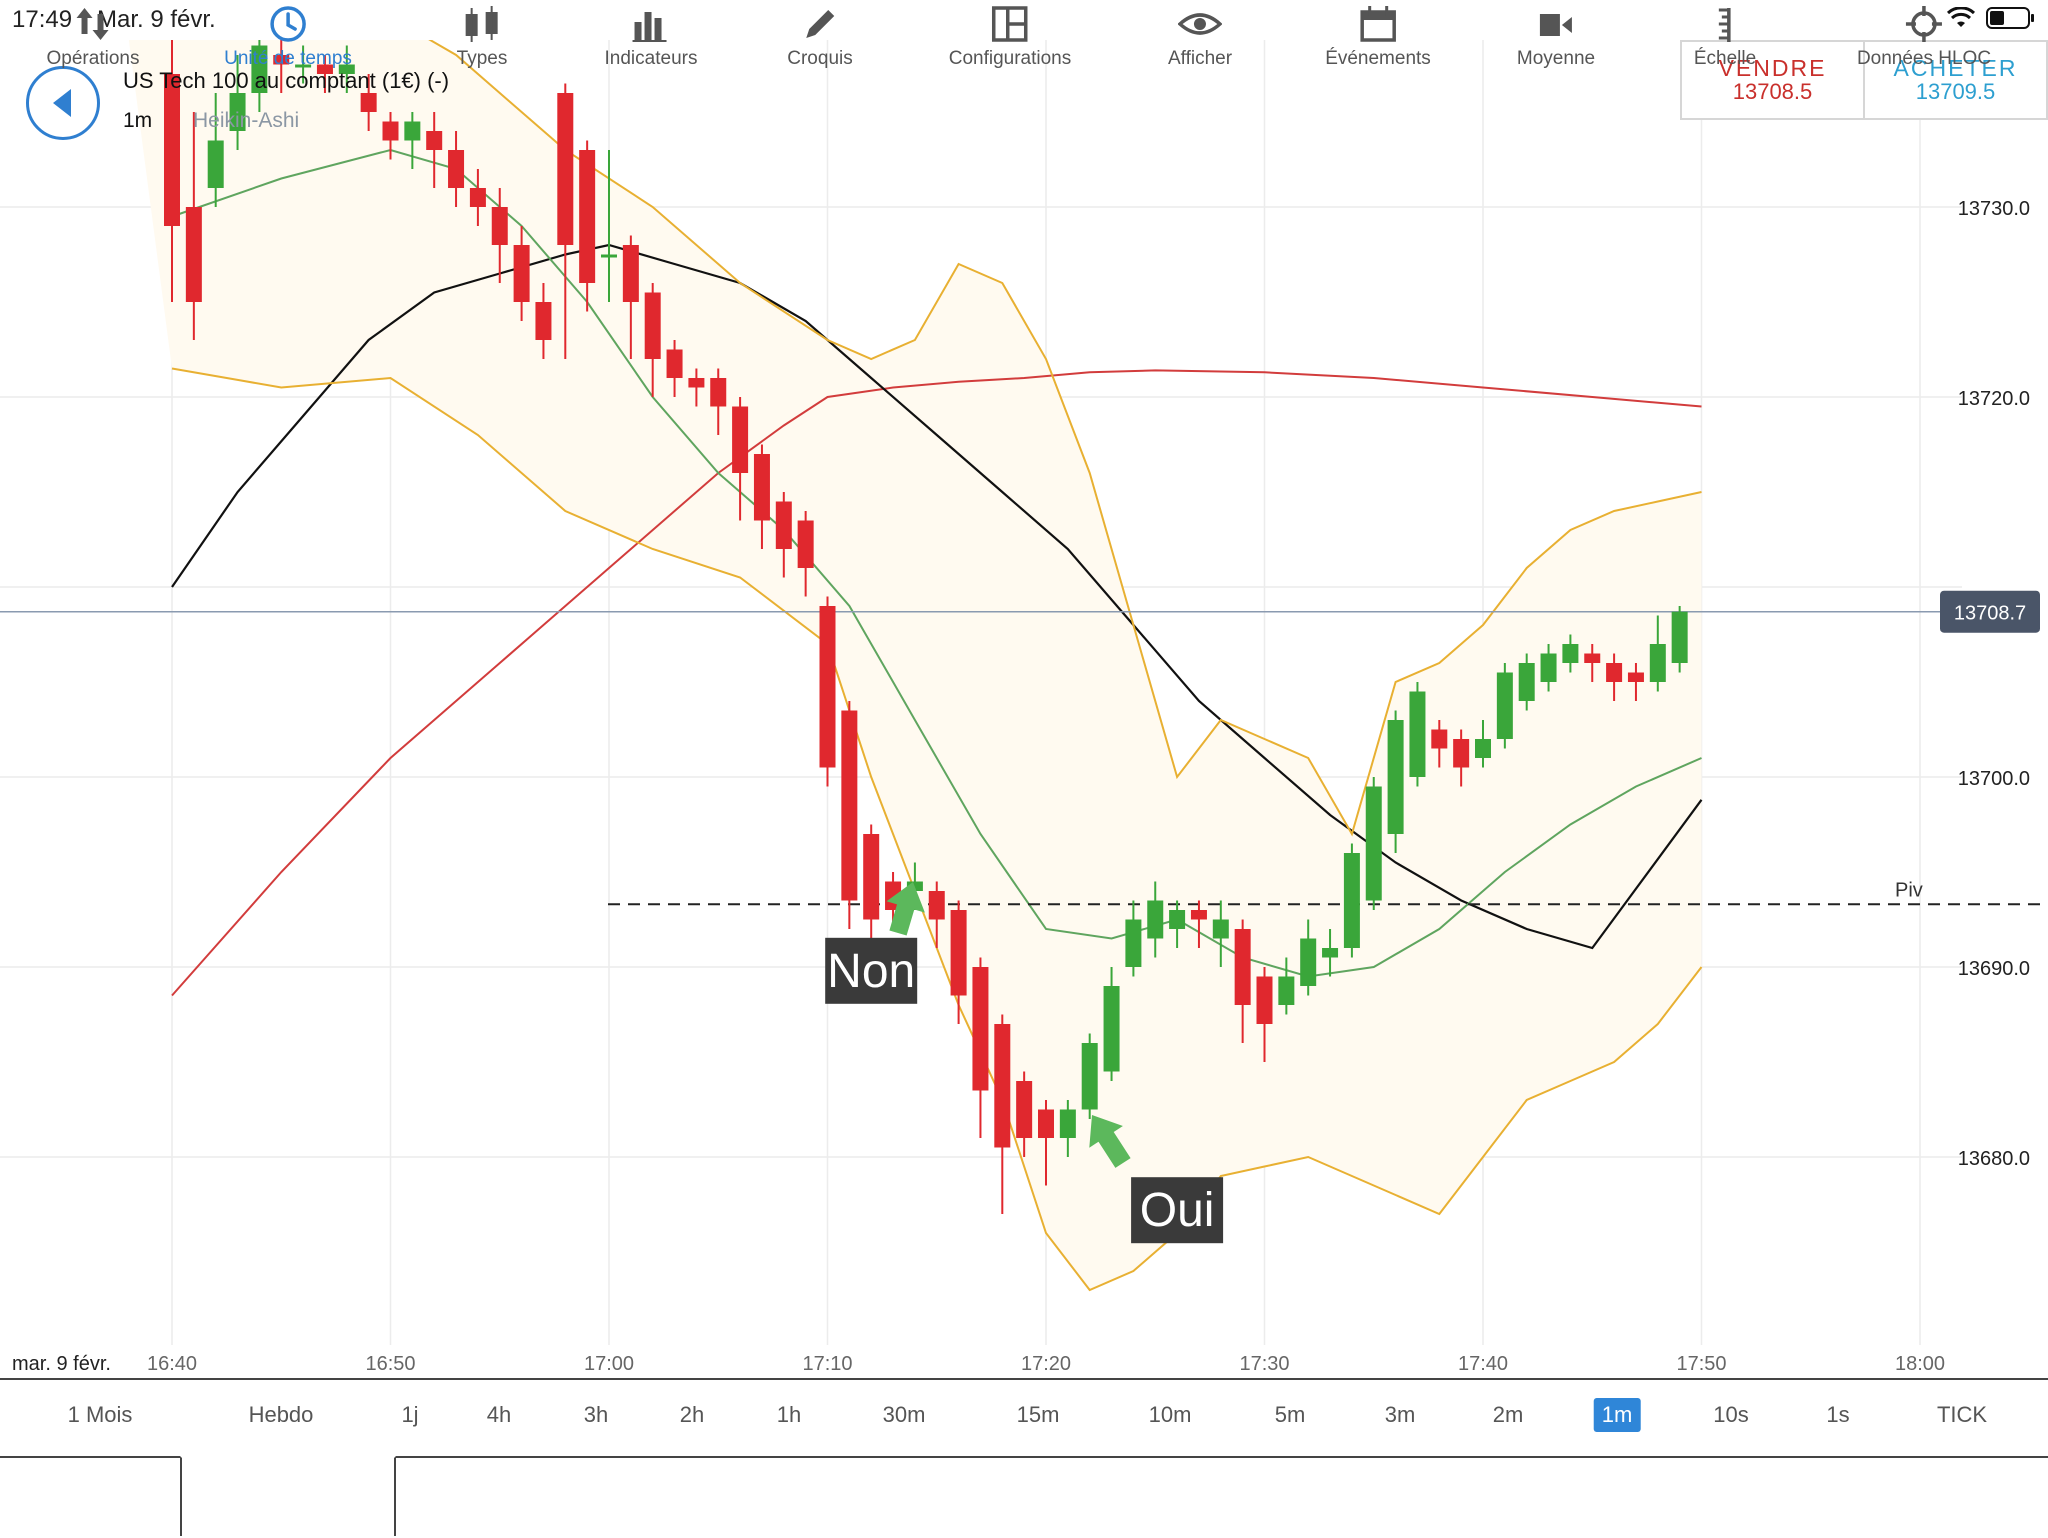 This screenshot has width=2048, height=1538. Describe the element at coordinates (482, 58) in the screenshot. I see `tool-types-label: Types` at that location.